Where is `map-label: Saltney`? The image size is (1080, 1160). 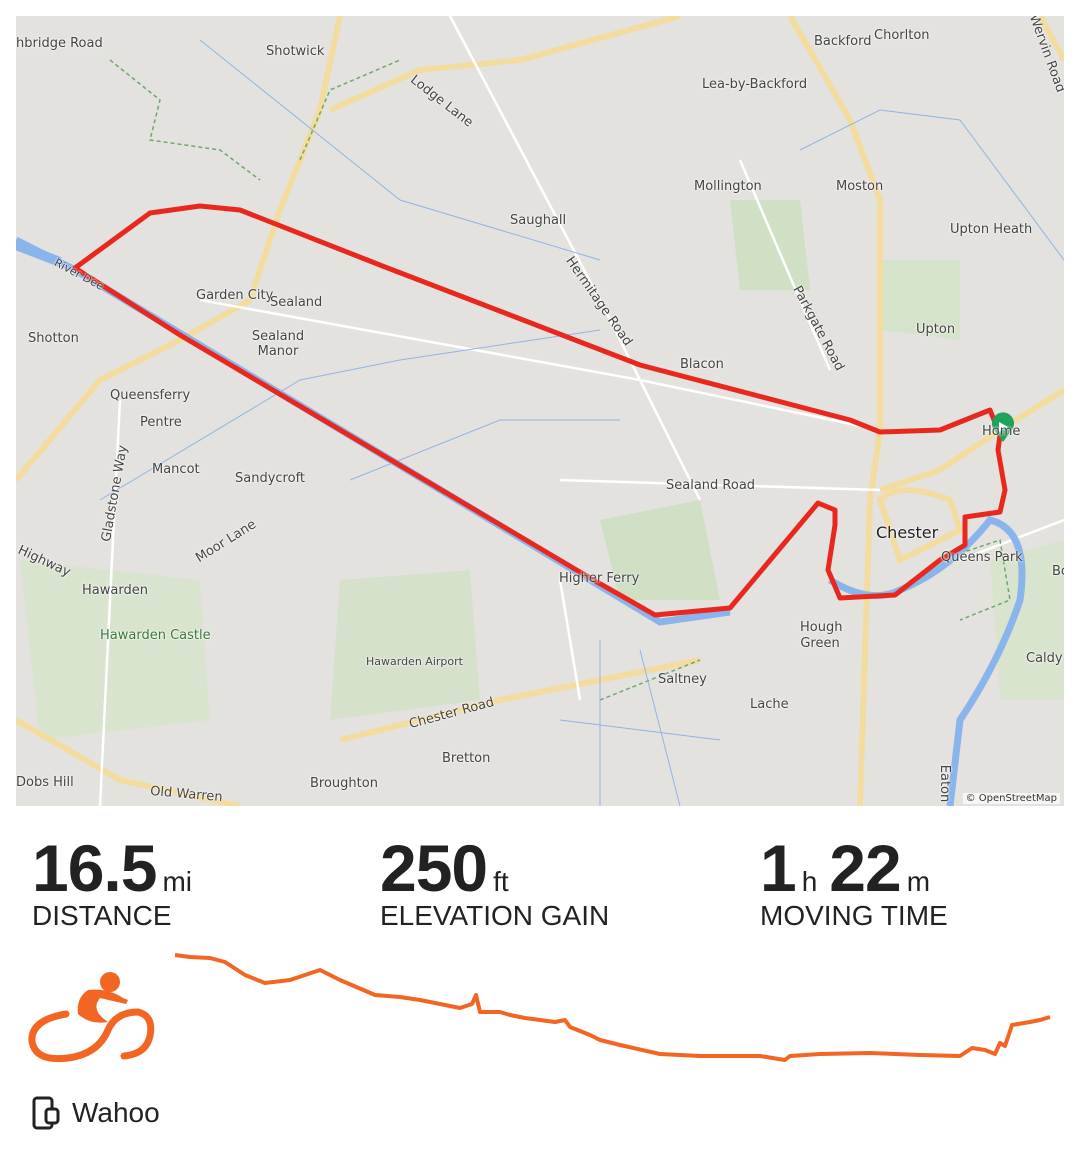
map-label: Saltney is located at coordinates (682, 679).